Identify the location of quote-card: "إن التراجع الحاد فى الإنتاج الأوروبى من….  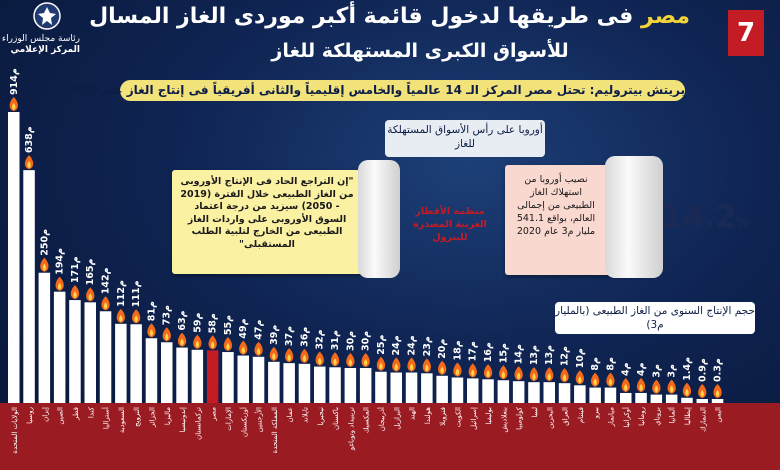
(267, 222).